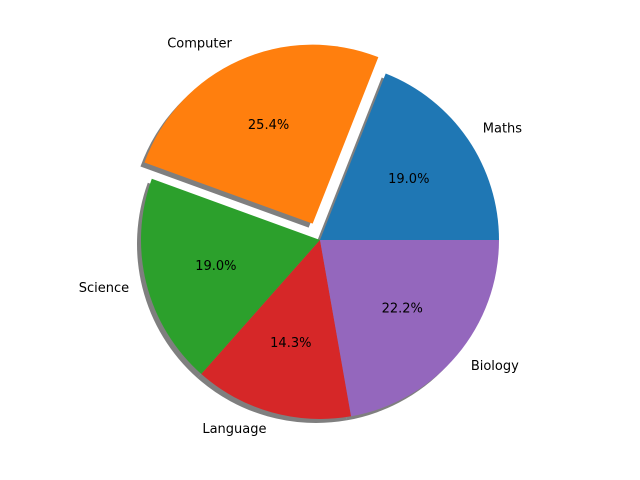 The width and height of the screenshot is (640, 480). What do you see at coordinates (290, 343) in the screenshot?
I see `pct-language: 14.3%` at bounding box center [290, 343].